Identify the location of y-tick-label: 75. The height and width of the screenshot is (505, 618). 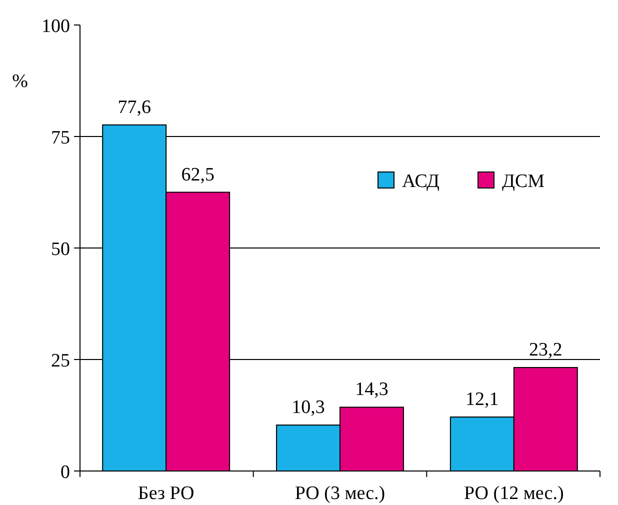
(60, 138).